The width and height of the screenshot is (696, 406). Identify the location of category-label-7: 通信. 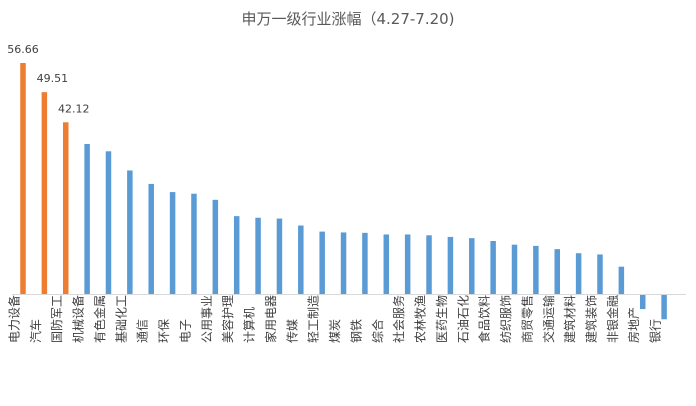
(143, 331).